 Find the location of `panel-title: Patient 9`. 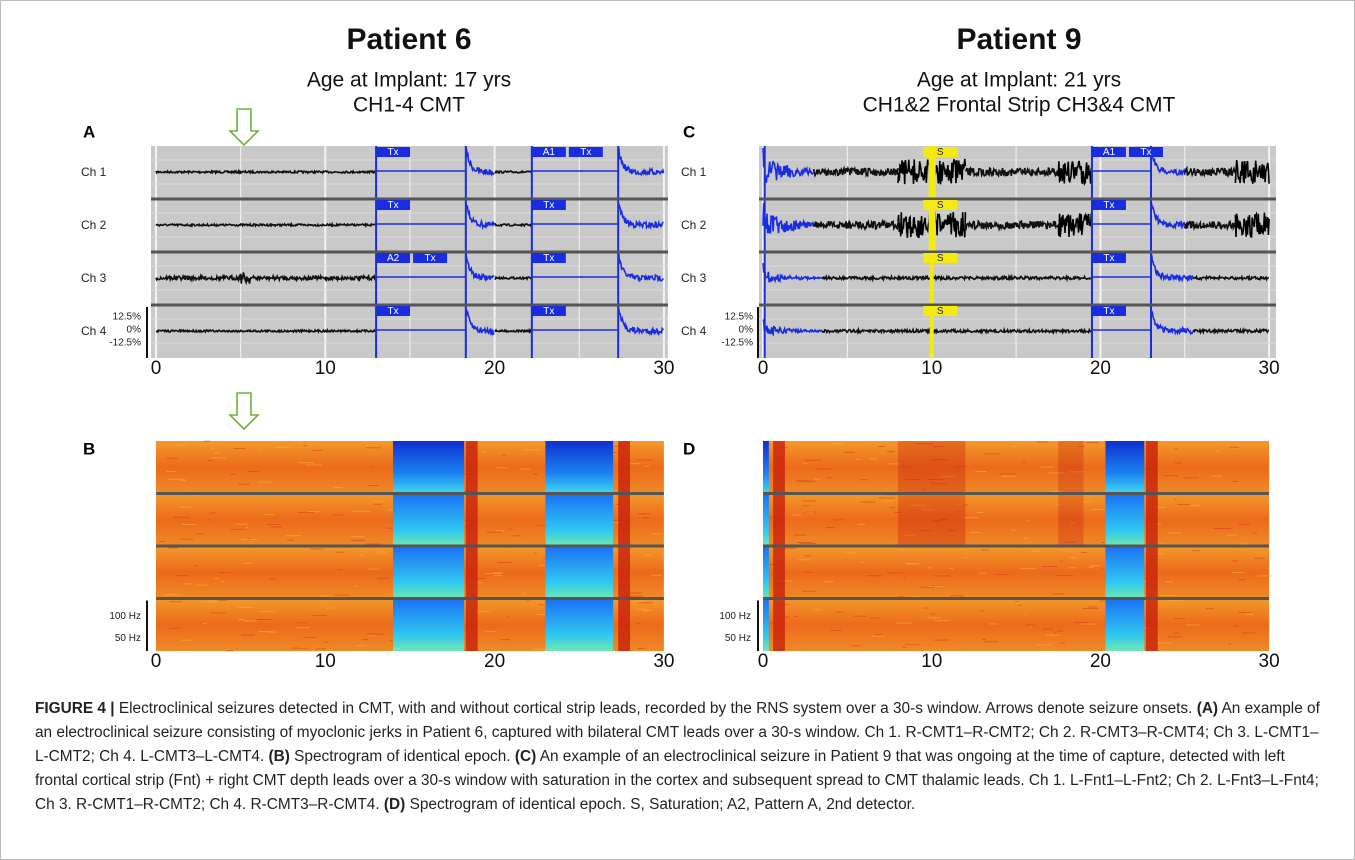

panel-title: Patient 9 is located at coordinates (1018, 39).